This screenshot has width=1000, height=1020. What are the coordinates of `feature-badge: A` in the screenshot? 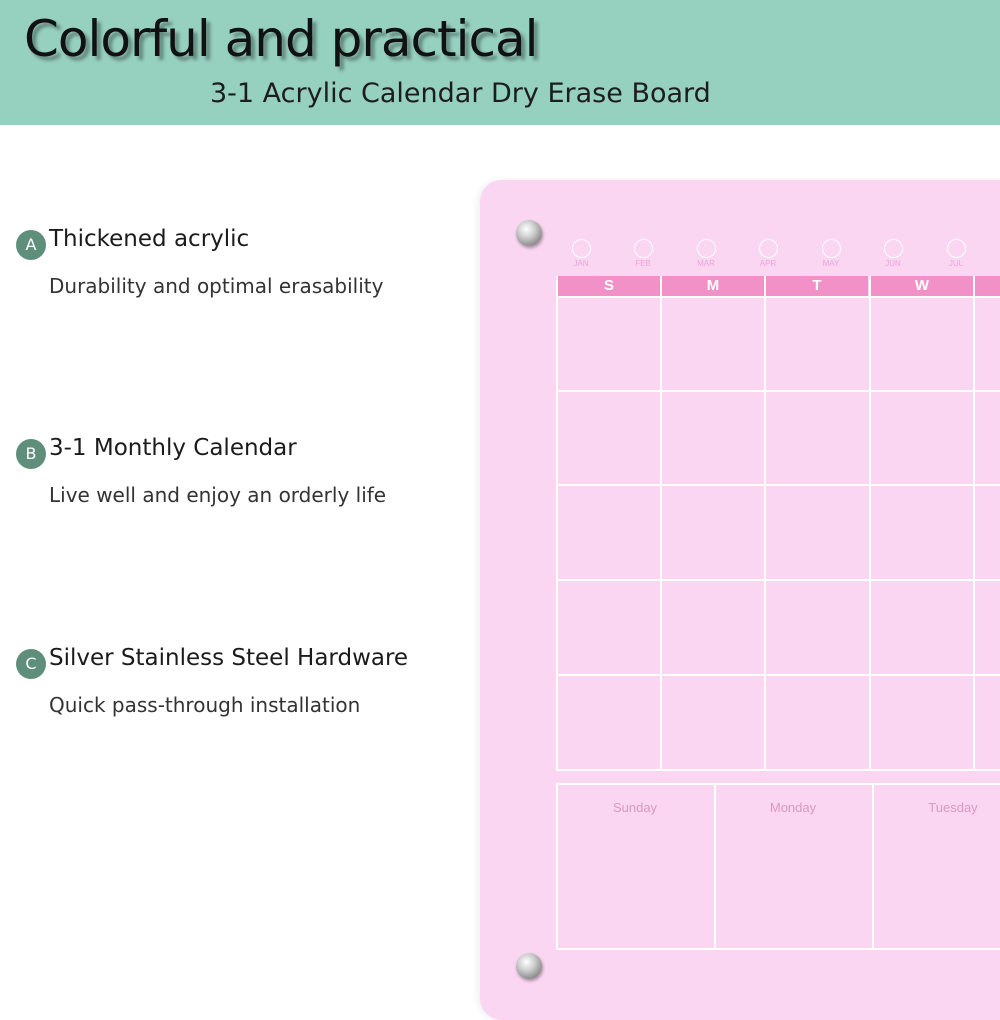 It's located at (31, 245).